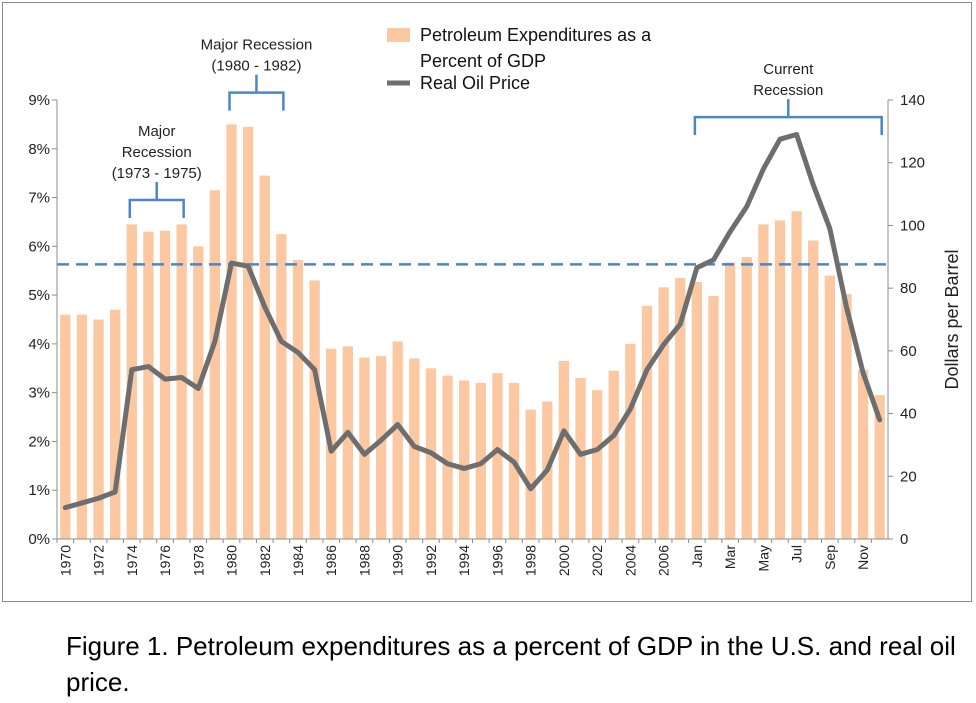 The width and height of the screenshot is (976, 703). I want to click on x-tick-label: 2004, so click(630, 560).